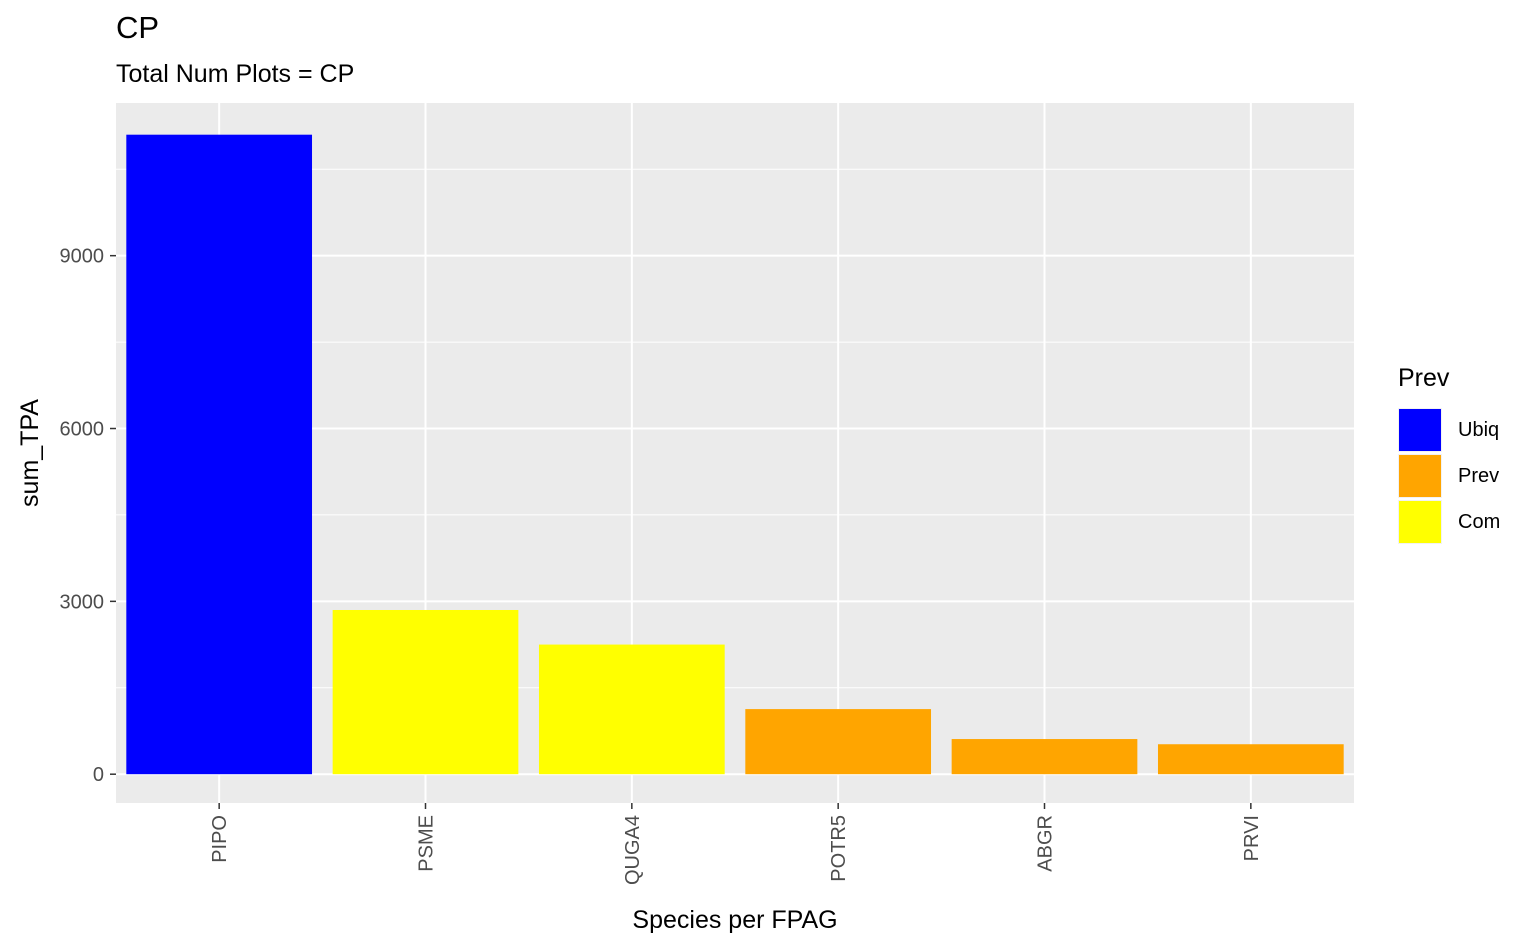 Image resolution: width=1536 pixels, height=949 pixels. What do you see at coordinates (1420, 476) in the screenshot?
I see `legend-key-prev` at bounding box center [1420, 476].